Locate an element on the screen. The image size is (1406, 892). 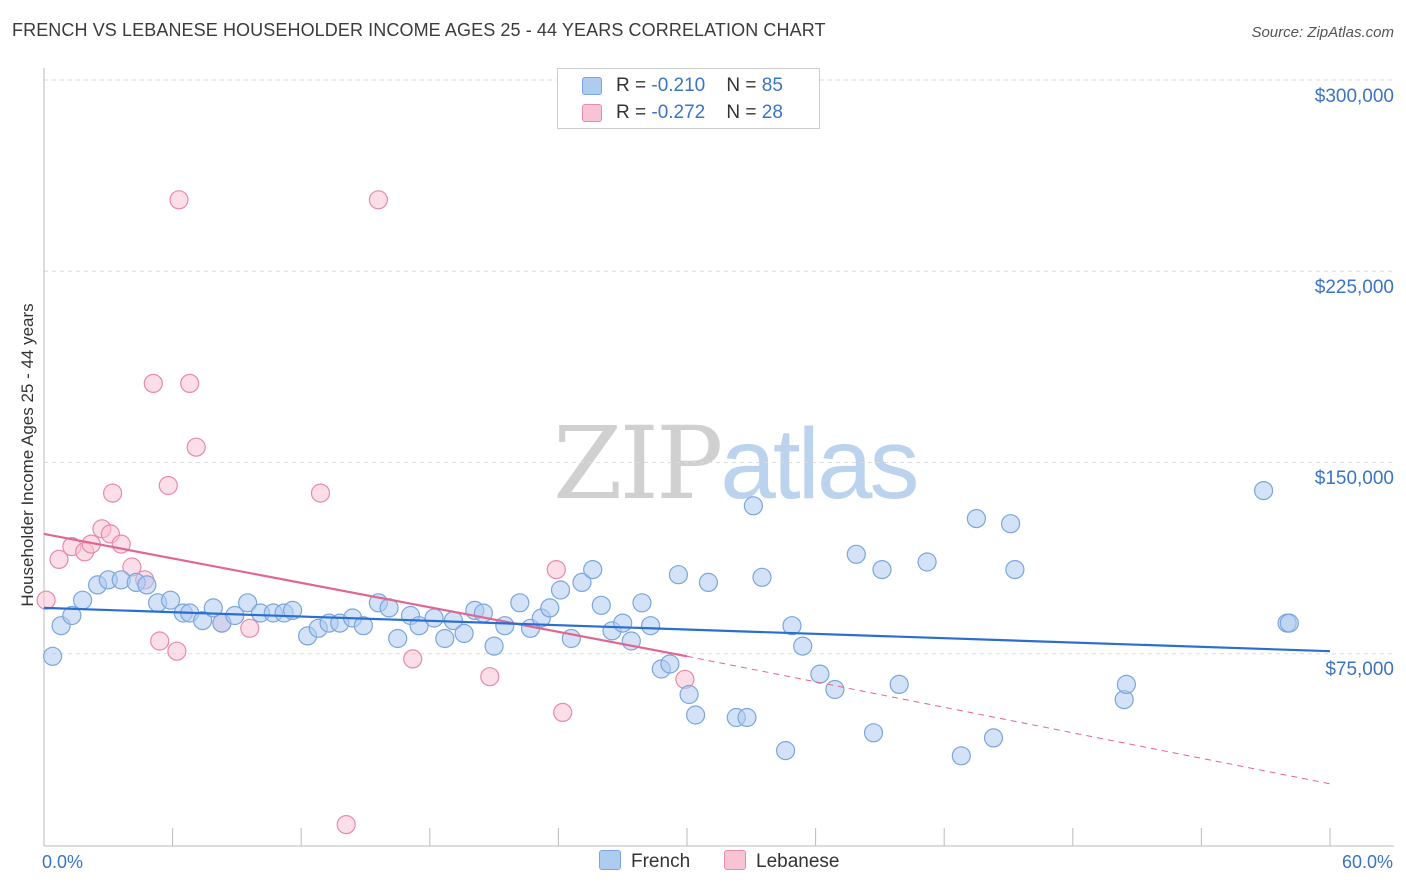
x-tick-label: 0.0% is located at coordinates (63, 862).